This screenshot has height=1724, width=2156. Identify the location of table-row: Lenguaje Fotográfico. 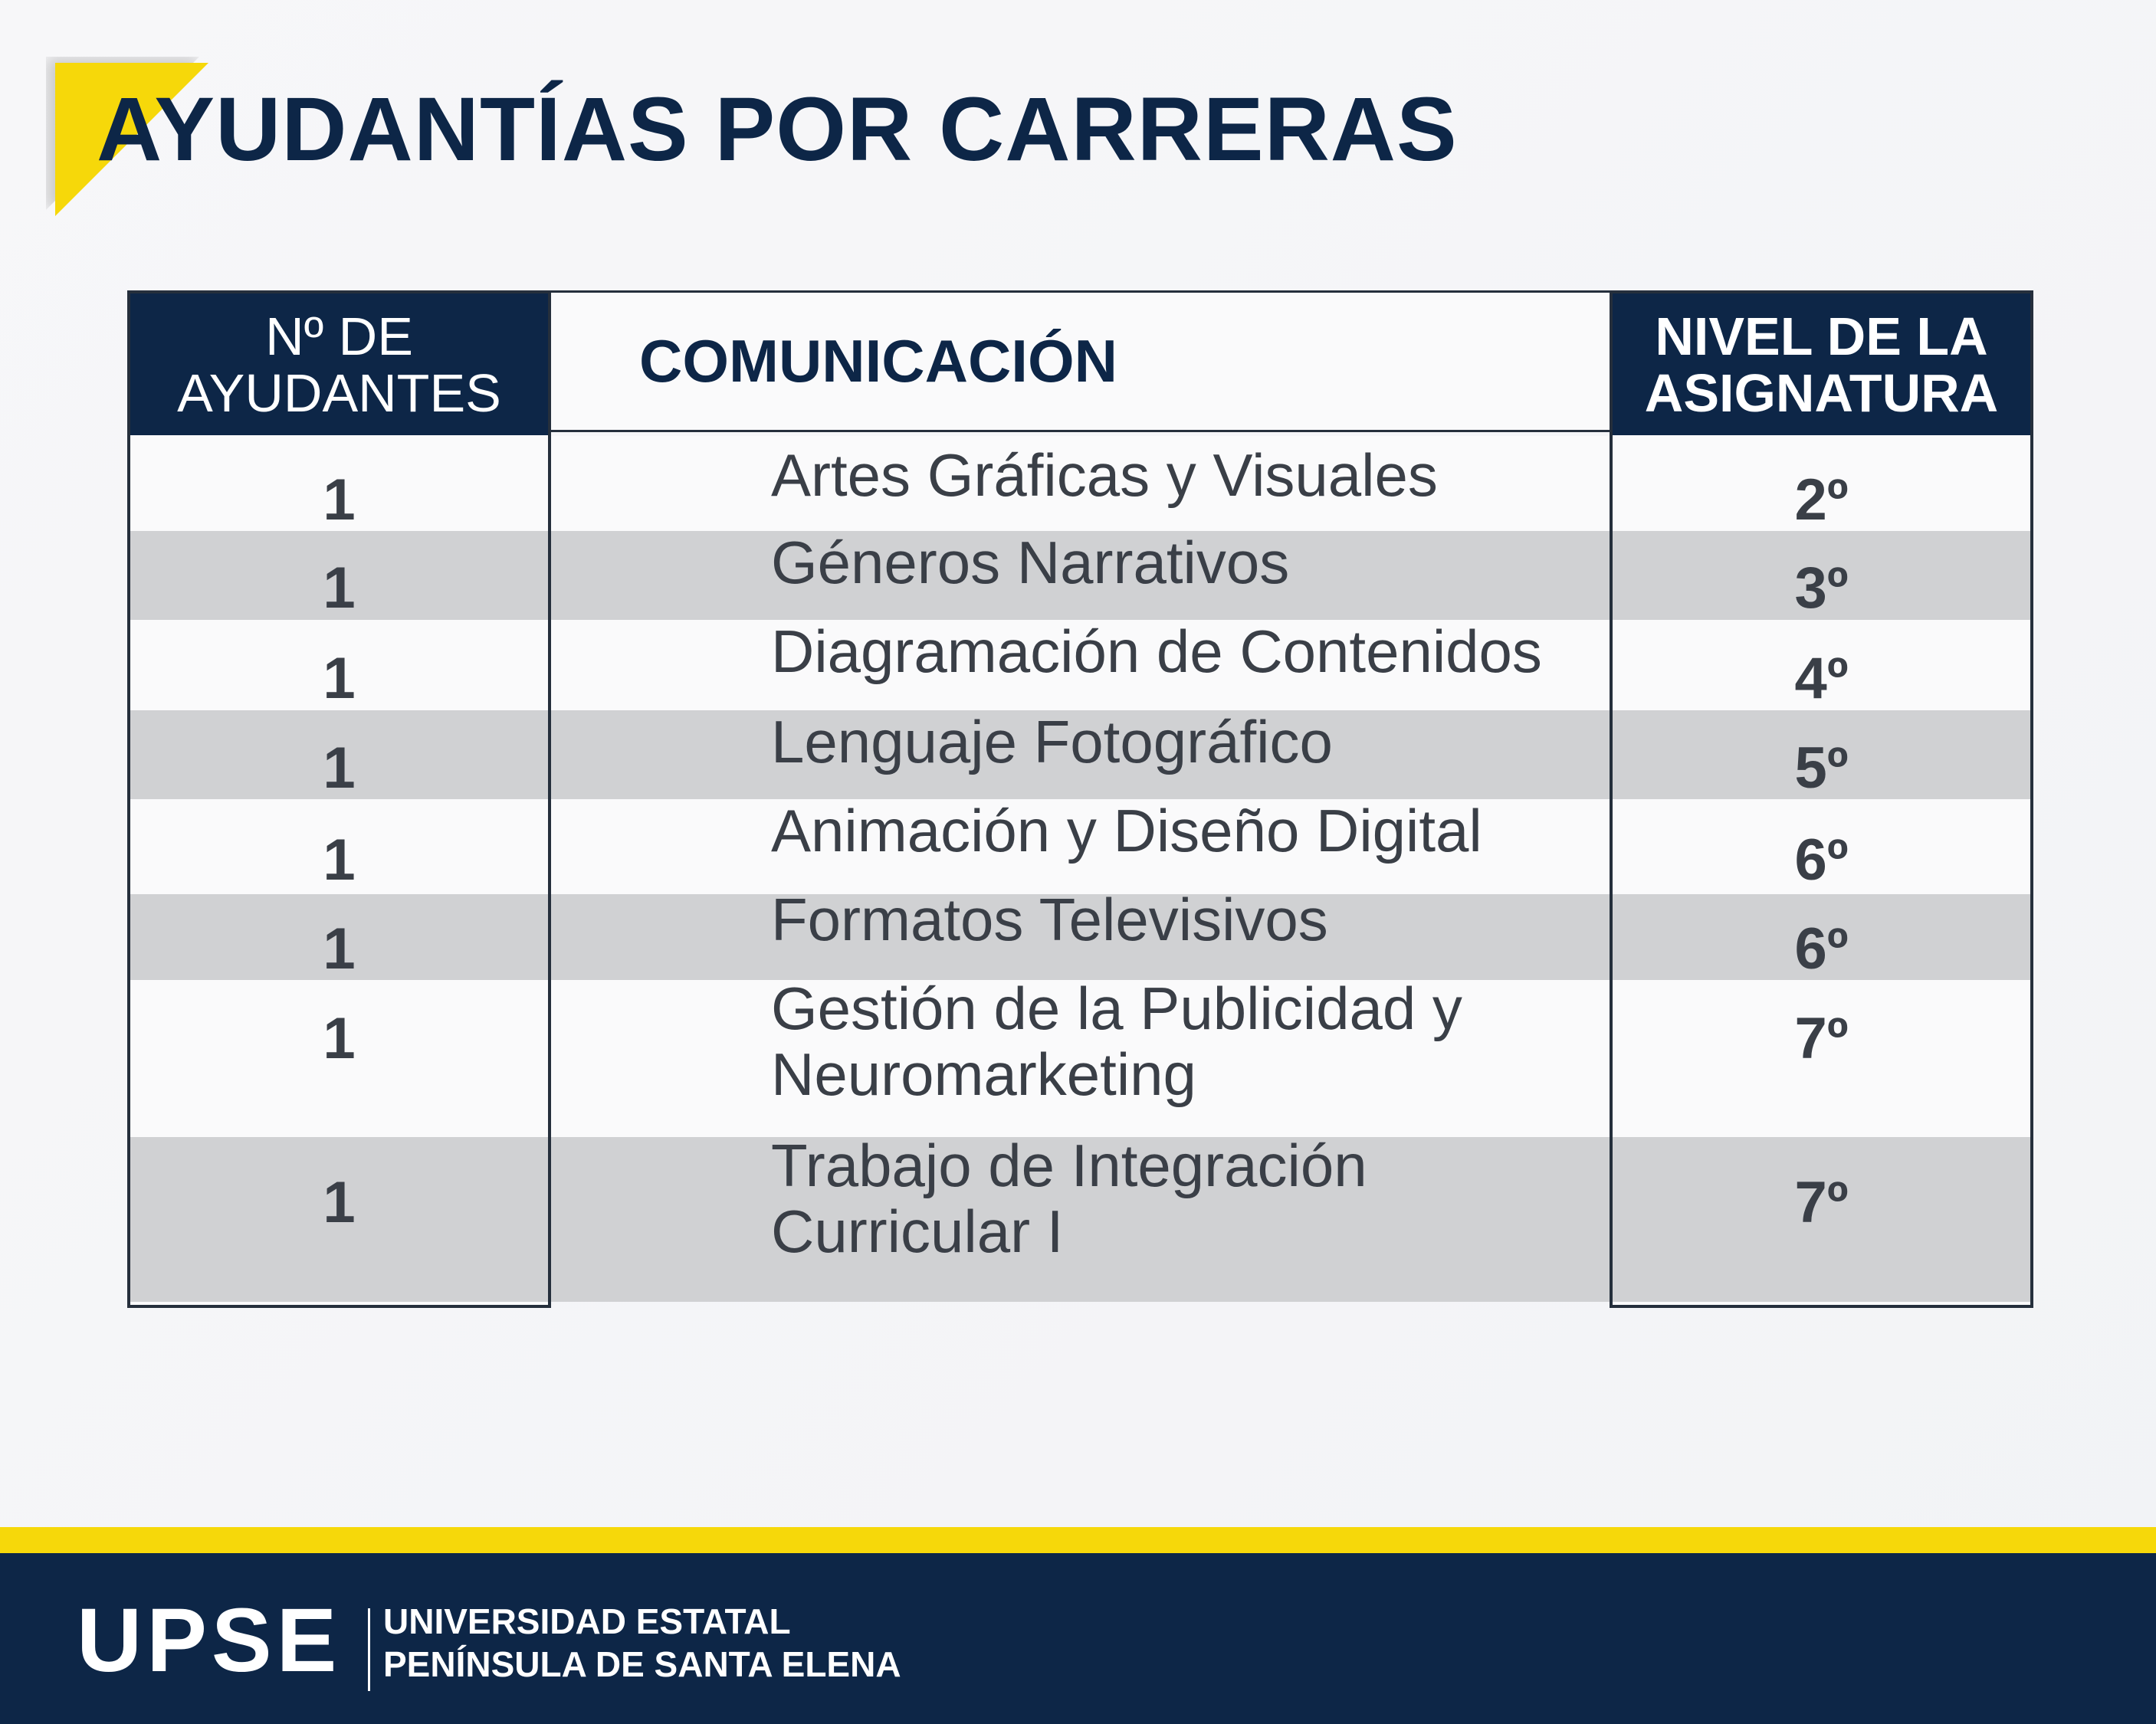
(1080, 754).